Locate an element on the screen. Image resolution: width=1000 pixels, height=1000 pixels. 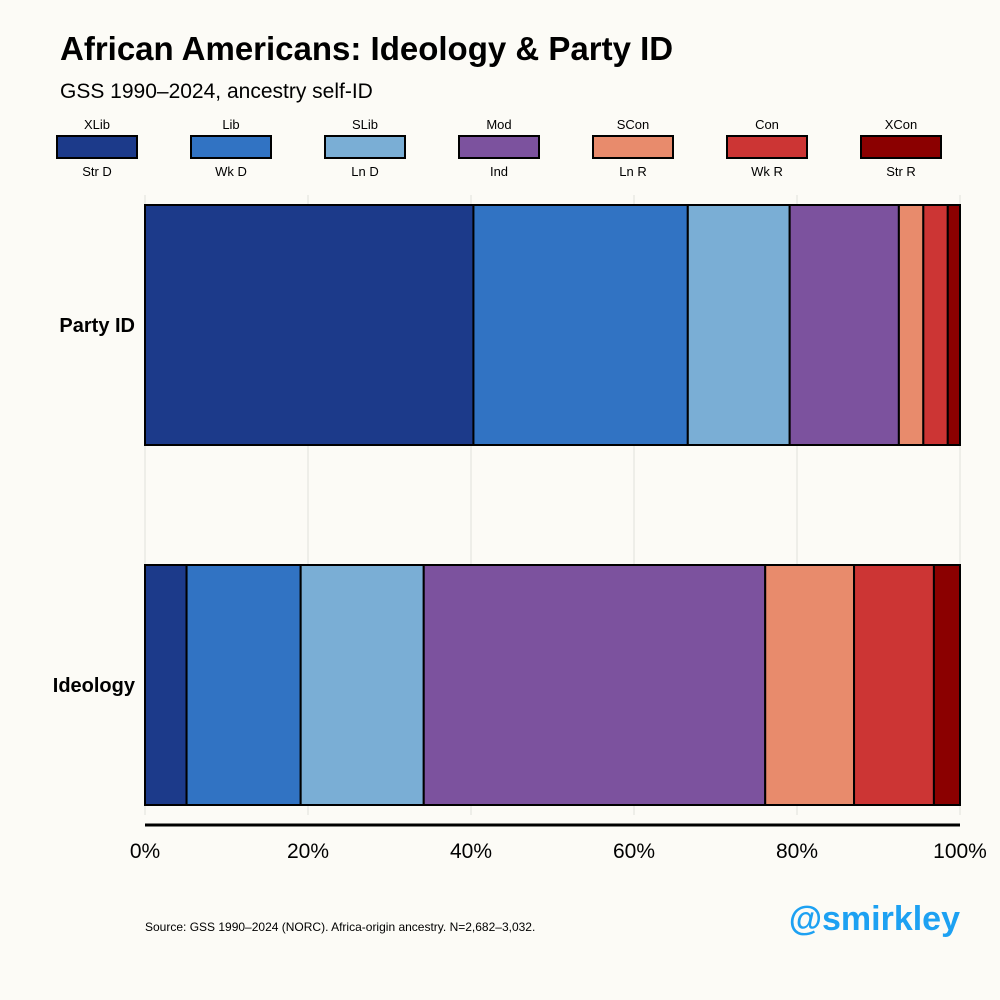
legend-party-label: Ln R is located at coordinates (633, 171).